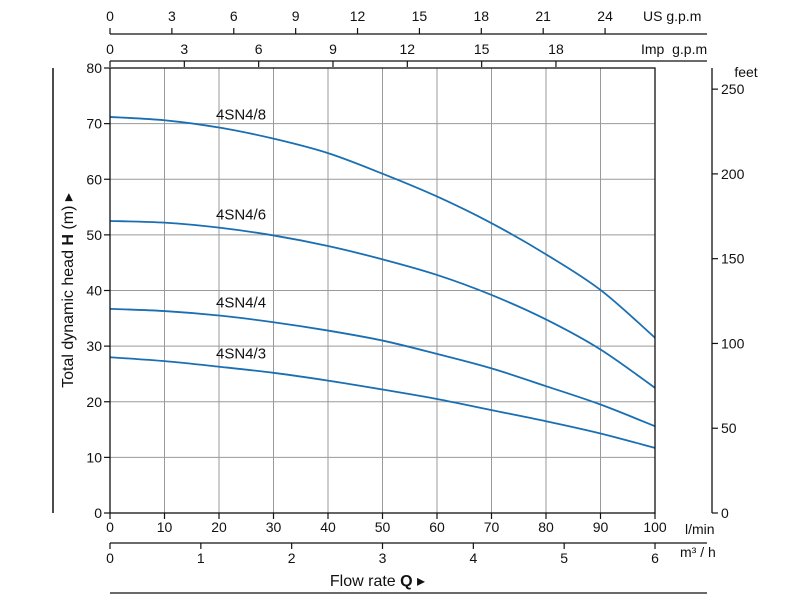 The height and width of the screenshot is (600, 800). Describe the element at coordinates (605, 16) in the screenshot. I see `us-gpm-tick-label: 24` at that location.